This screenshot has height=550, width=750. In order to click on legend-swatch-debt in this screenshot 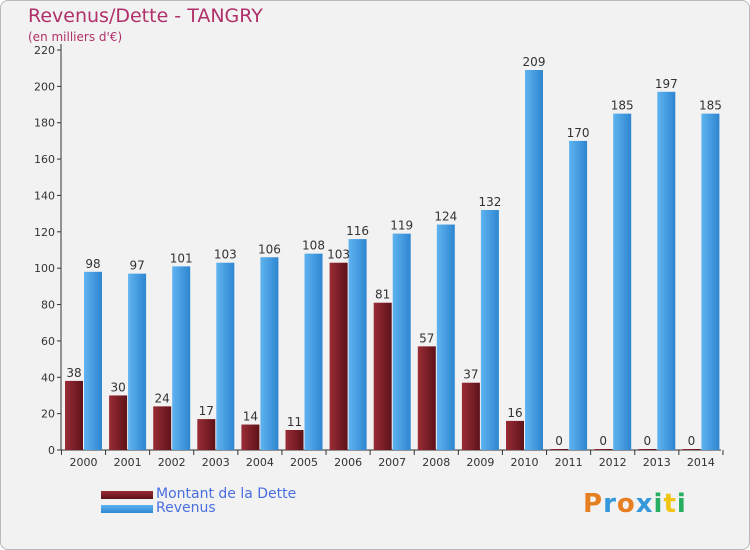, I will do `click(127, 495)`.